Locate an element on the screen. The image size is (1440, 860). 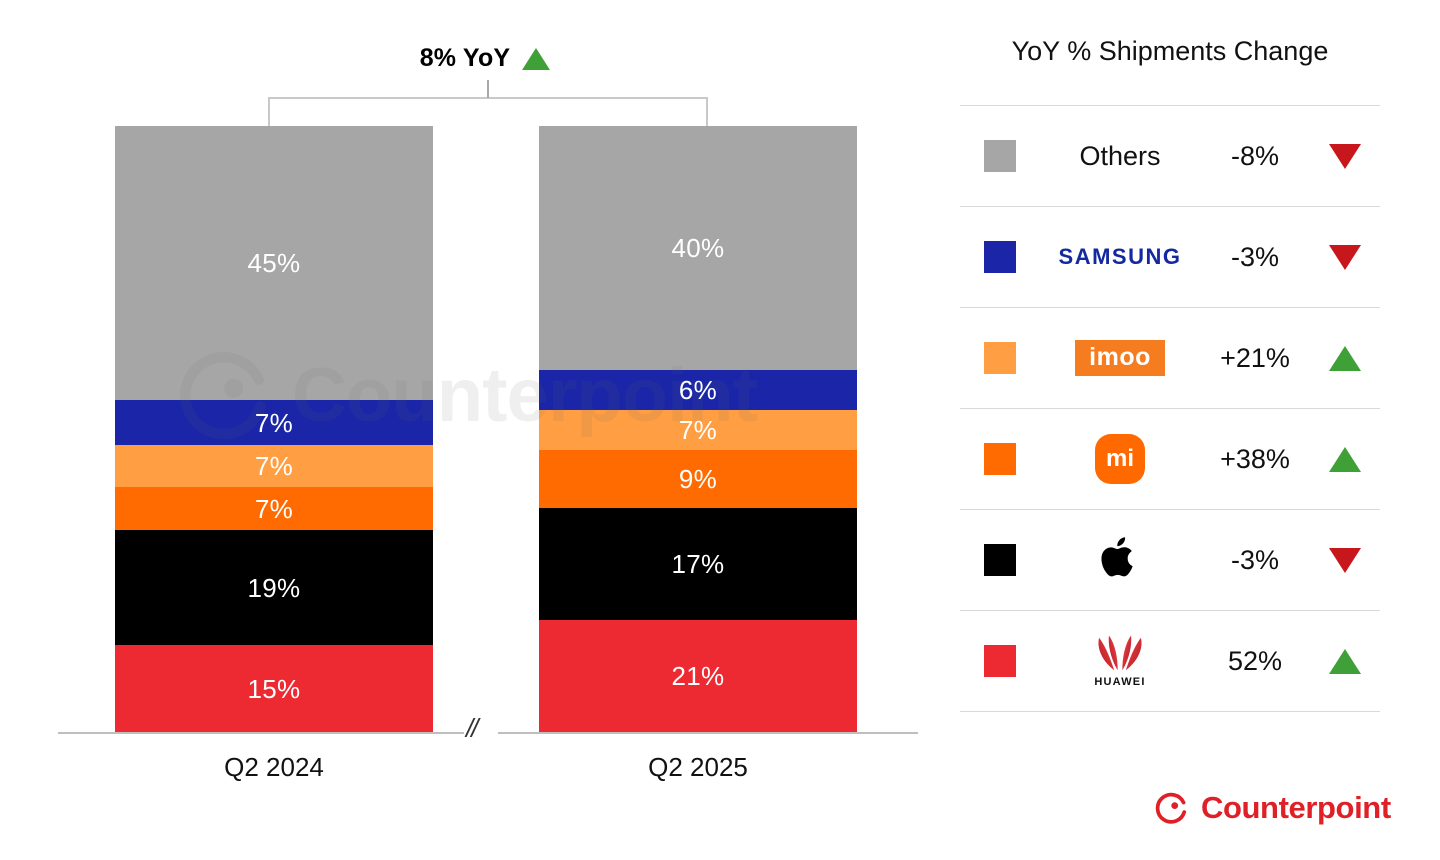
counterpoint-mark-icon is located at coordinates (1171, 808).